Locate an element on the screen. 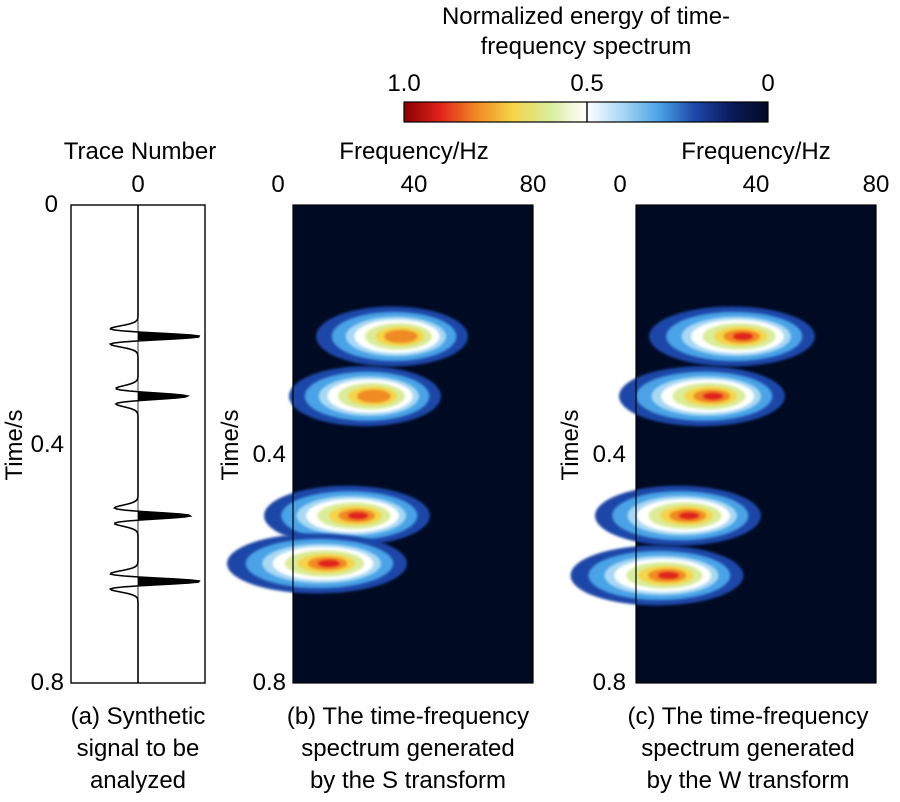 This screenshot has width=900, height=802. panel-c-caption-line3: by the W transform is located at coordinates (748, 780).